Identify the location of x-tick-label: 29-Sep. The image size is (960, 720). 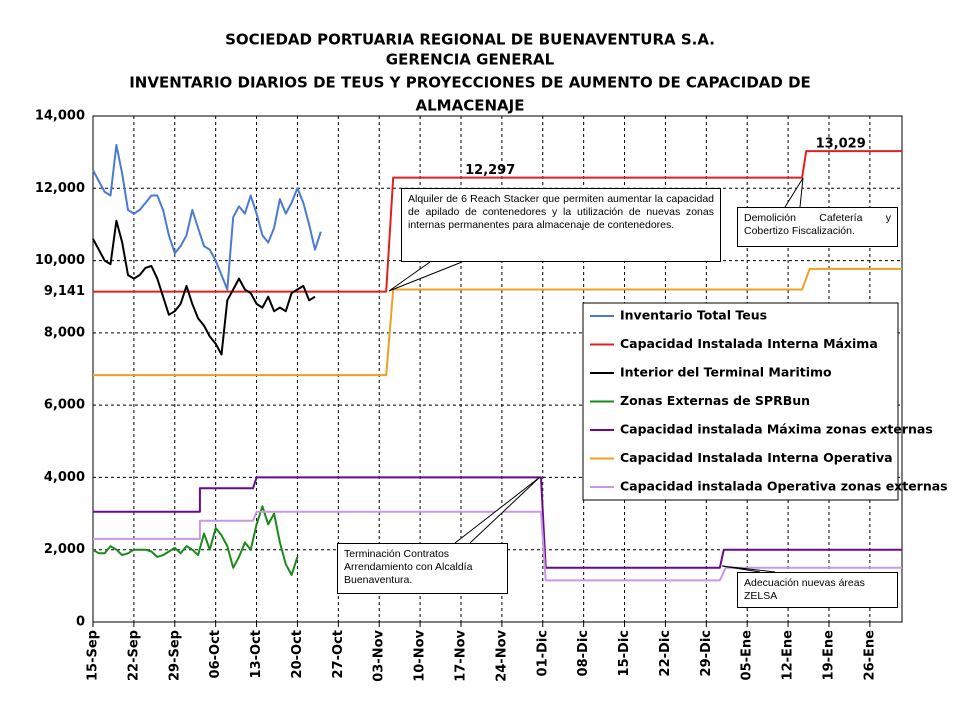
(174, 655).